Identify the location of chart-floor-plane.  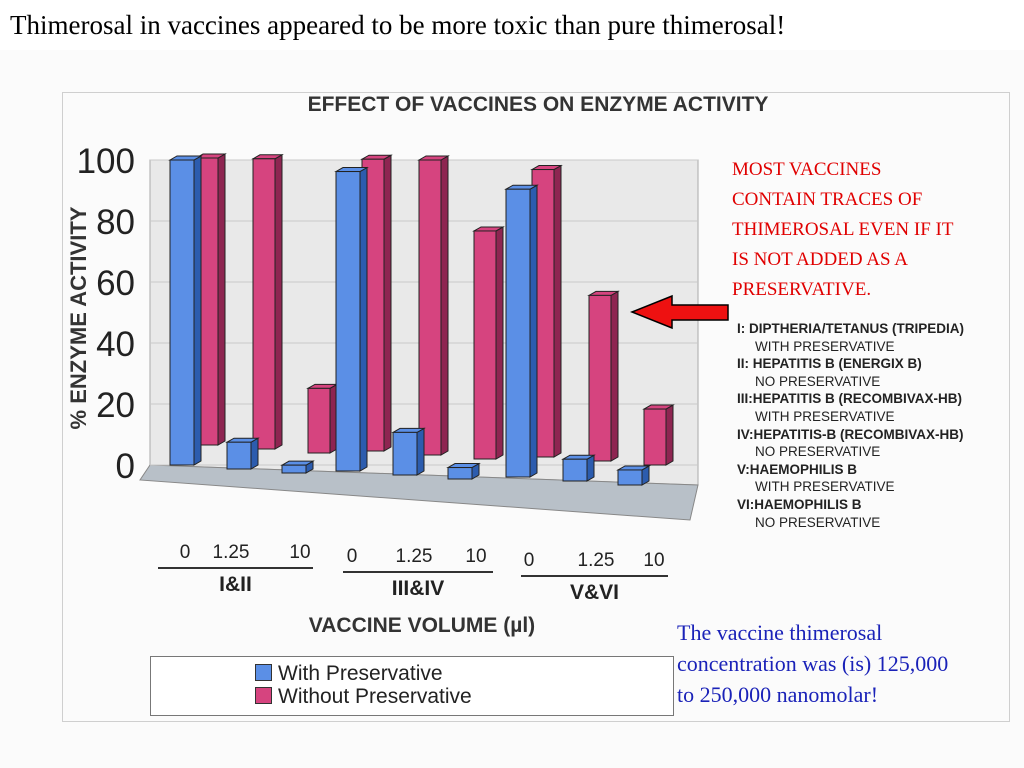
(419, 492).